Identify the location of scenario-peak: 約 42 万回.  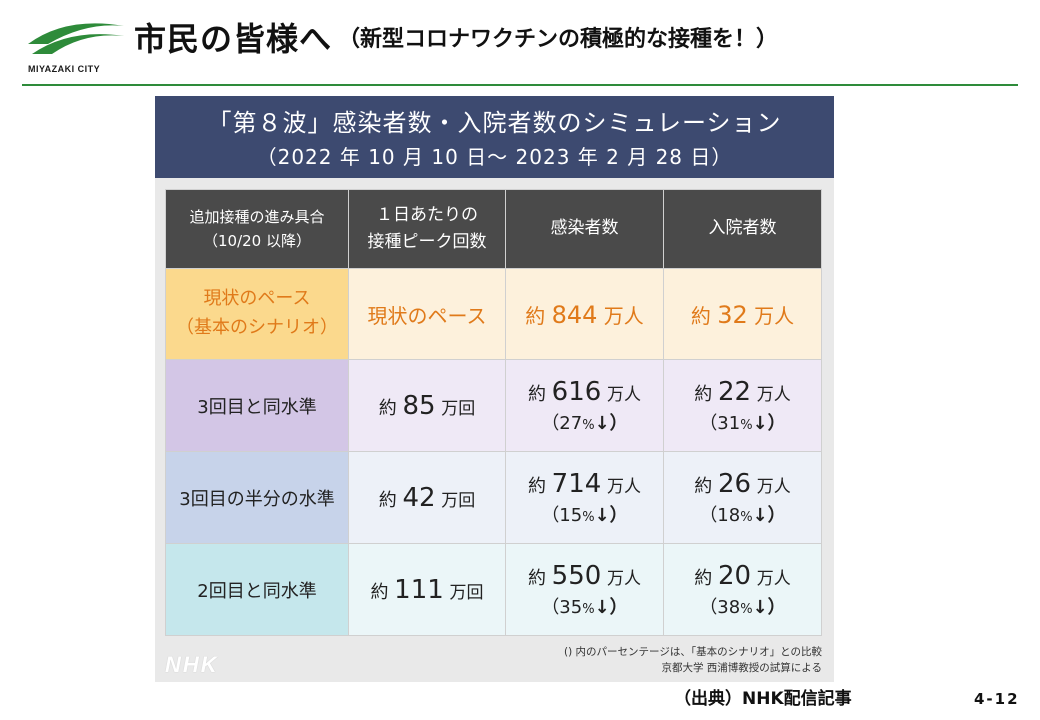
(427, 497).